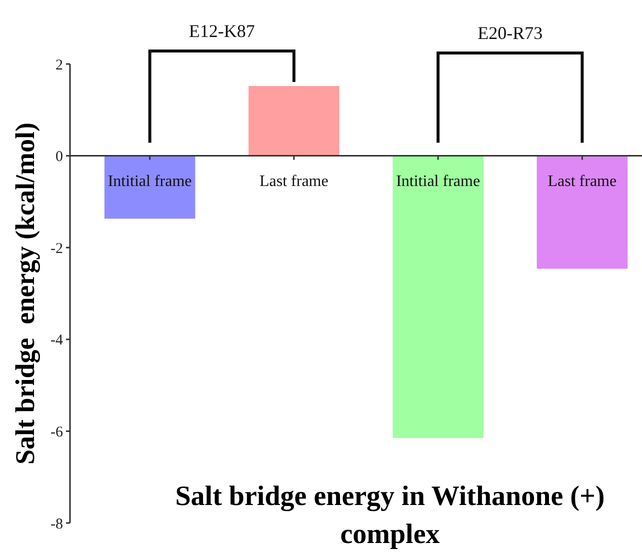  Describe the element at coordinates (510, 33) in the screenshot. I see `text: E20-R73` at that location.